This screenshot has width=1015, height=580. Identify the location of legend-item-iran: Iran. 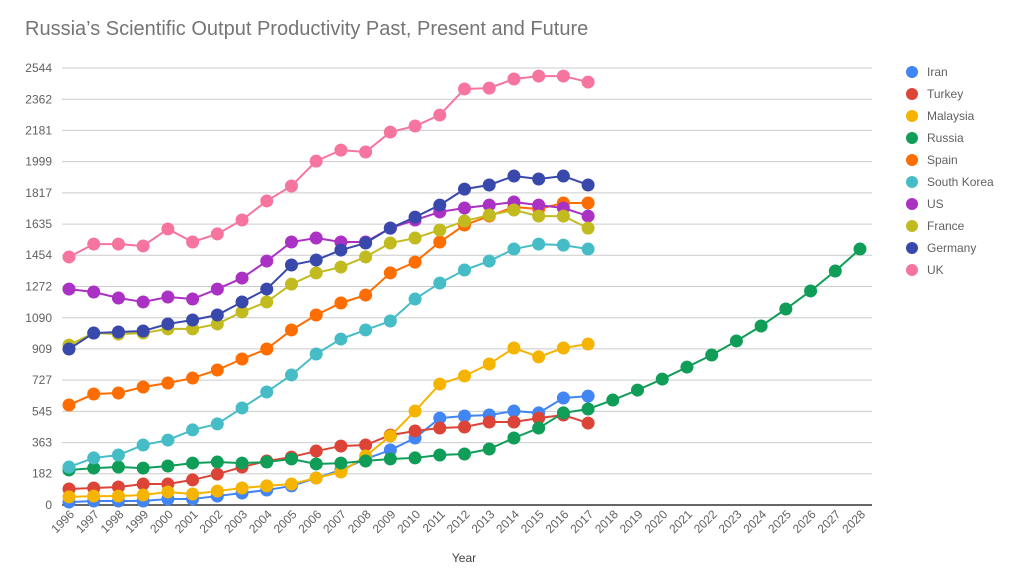
(950, 72).